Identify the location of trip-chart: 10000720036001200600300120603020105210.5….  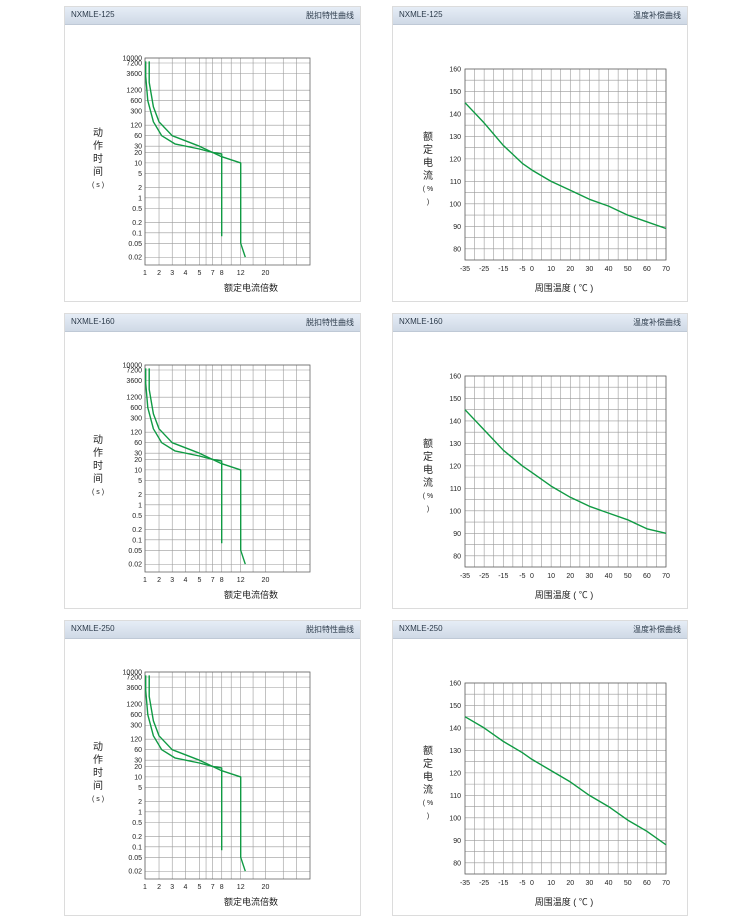
(217, 166).